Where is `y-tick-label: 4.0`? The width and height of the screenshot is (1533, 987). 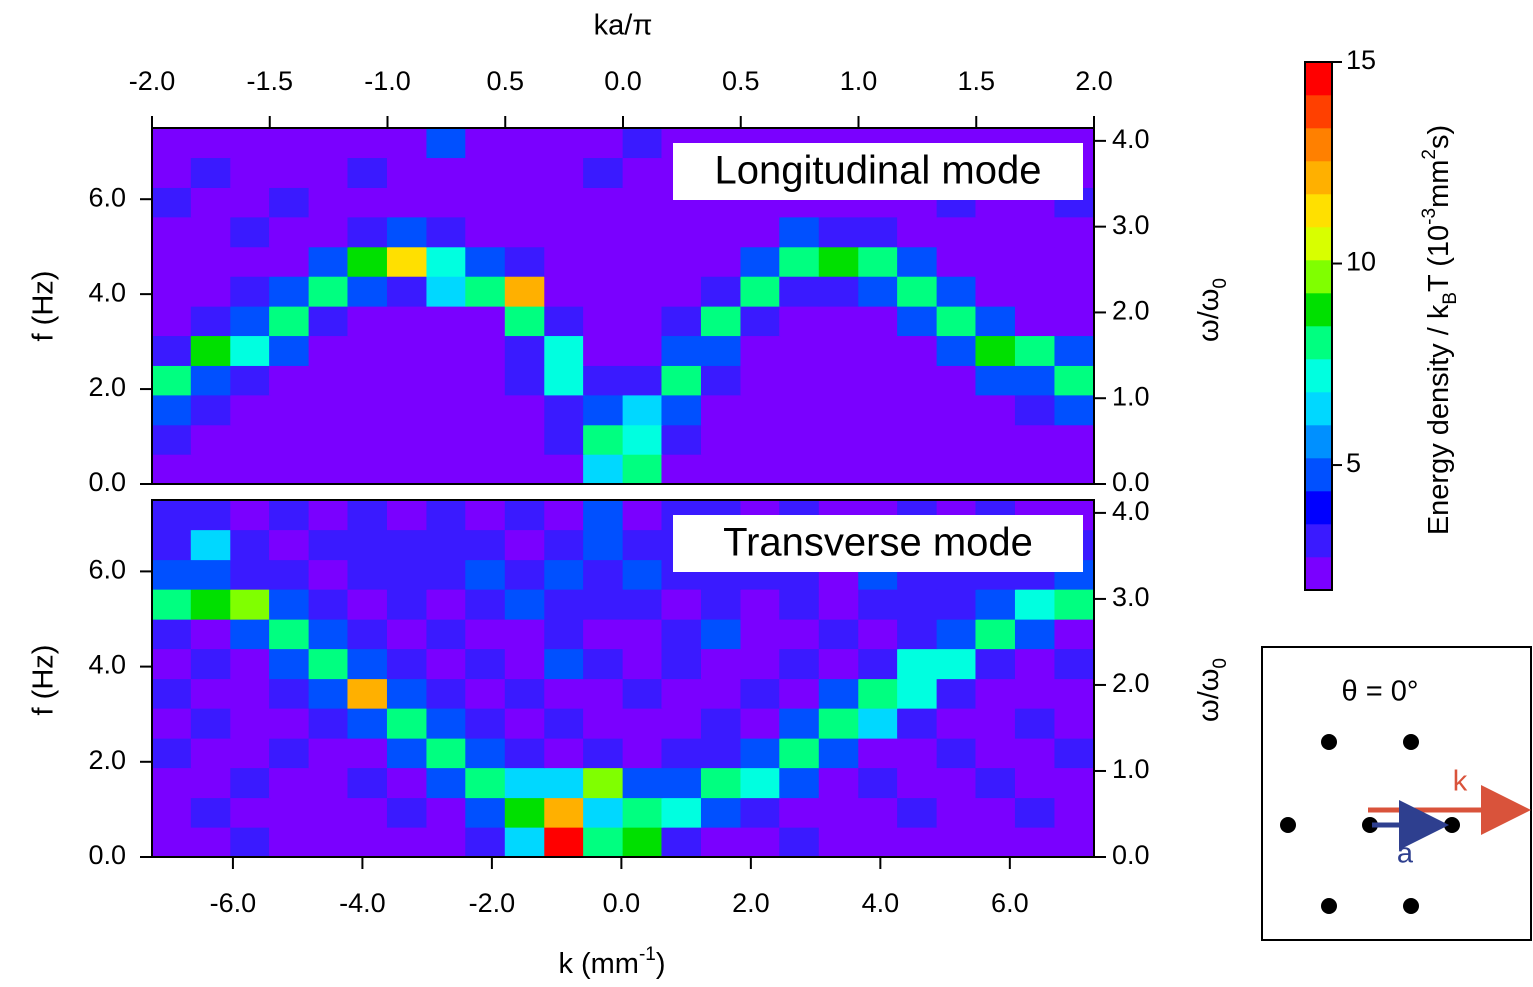
y-tick-label: 4.0 is located at coordinates (107, 292).